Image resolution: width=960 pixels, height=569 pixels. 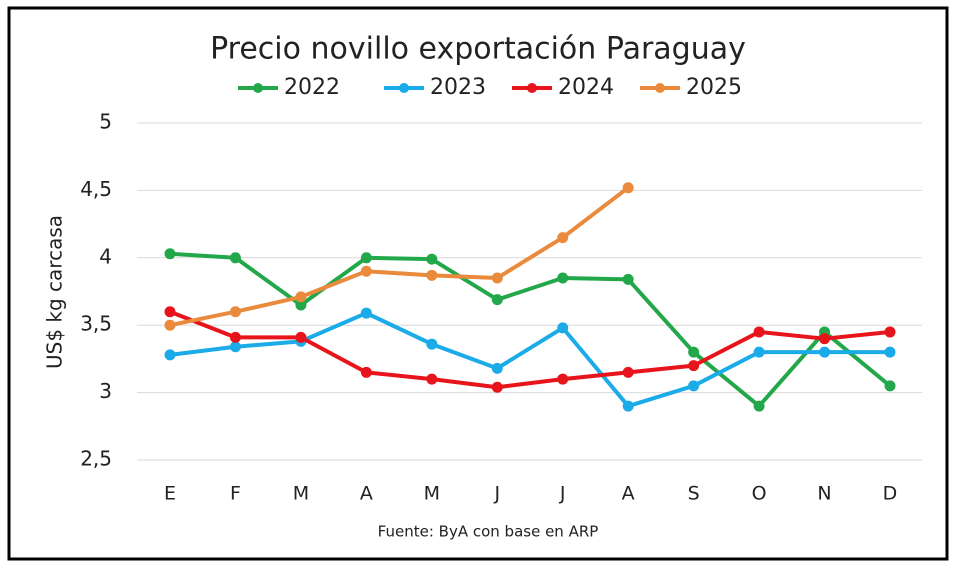 What do you see at coordinates (55, 292) in the screenshot?
I see `y-axis-label: US$ kg carcasa` at bounding box center [55, 292].